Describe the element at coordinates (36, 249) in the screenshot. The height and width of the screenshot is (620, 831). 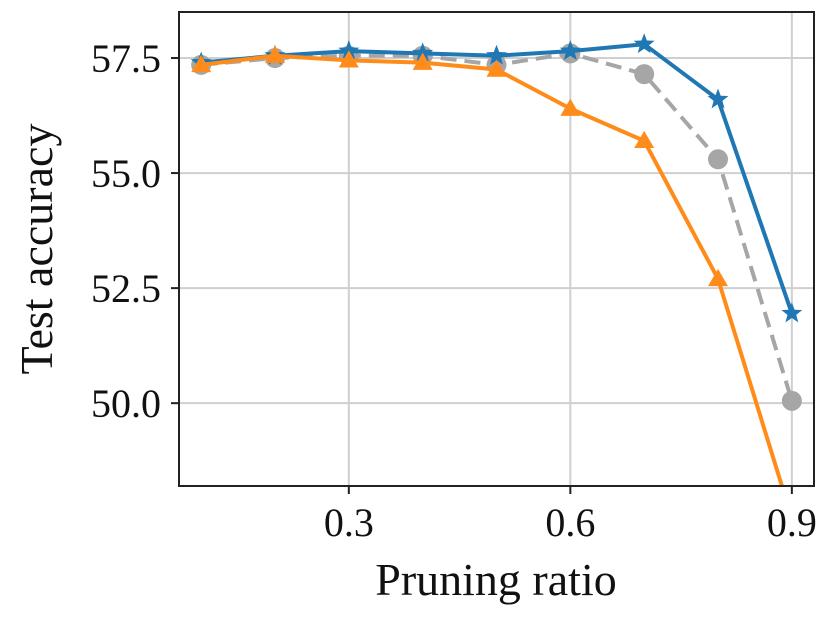
I see `y-axis-label: Test accuracy` at that location.